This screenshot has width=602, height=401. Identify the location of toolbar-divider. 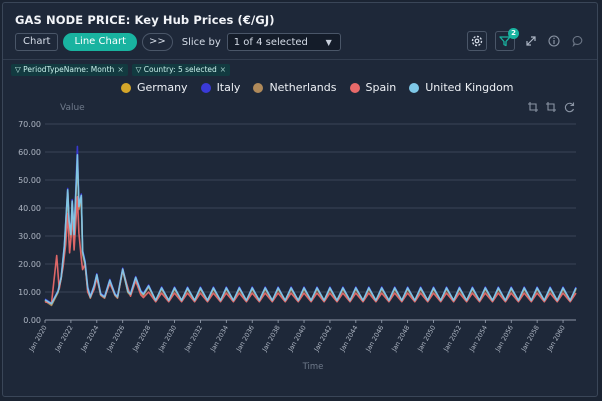
(300, 59).